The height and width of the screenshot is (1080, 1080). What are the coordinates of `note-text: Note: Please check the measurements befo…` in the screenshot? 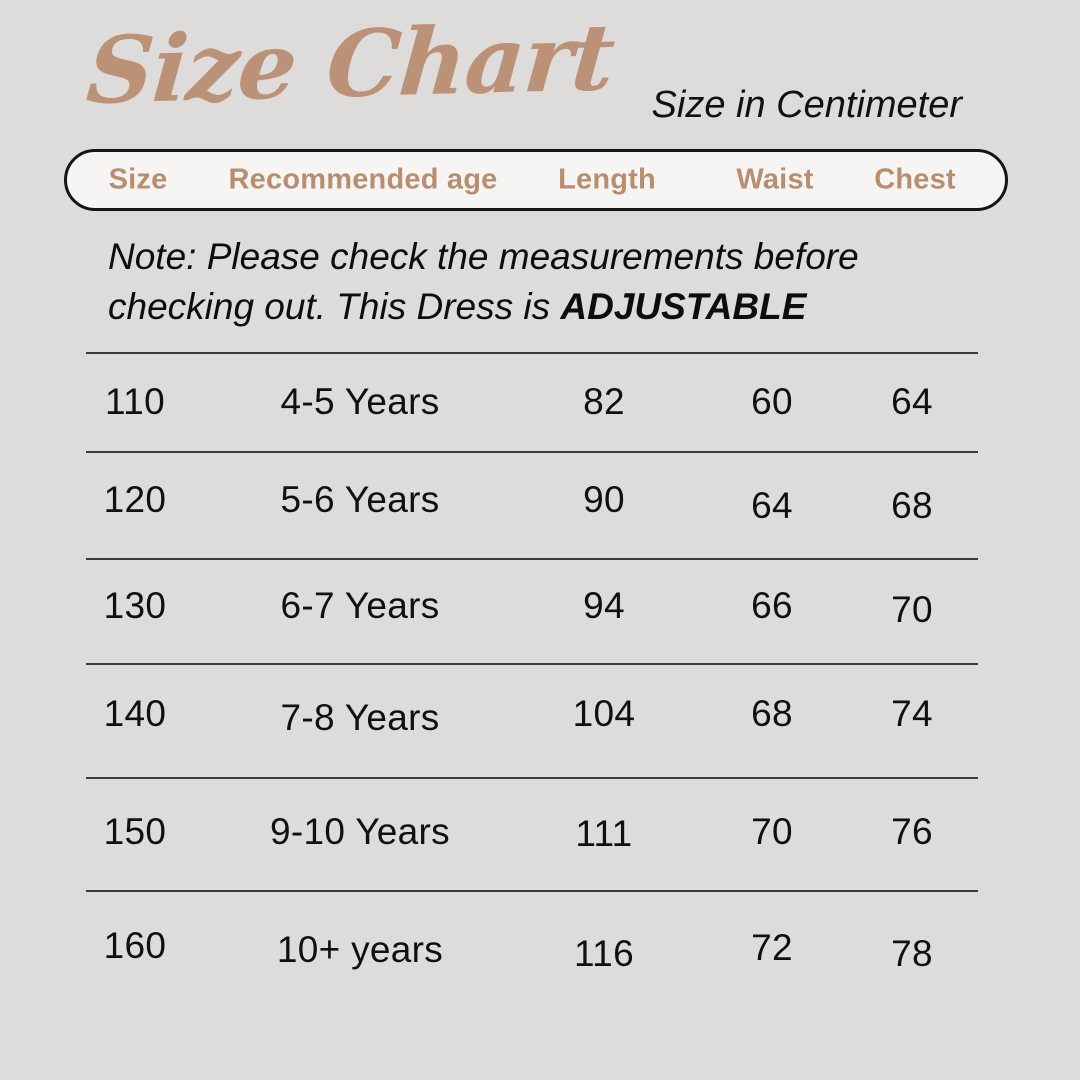 It's located at (528, 282).